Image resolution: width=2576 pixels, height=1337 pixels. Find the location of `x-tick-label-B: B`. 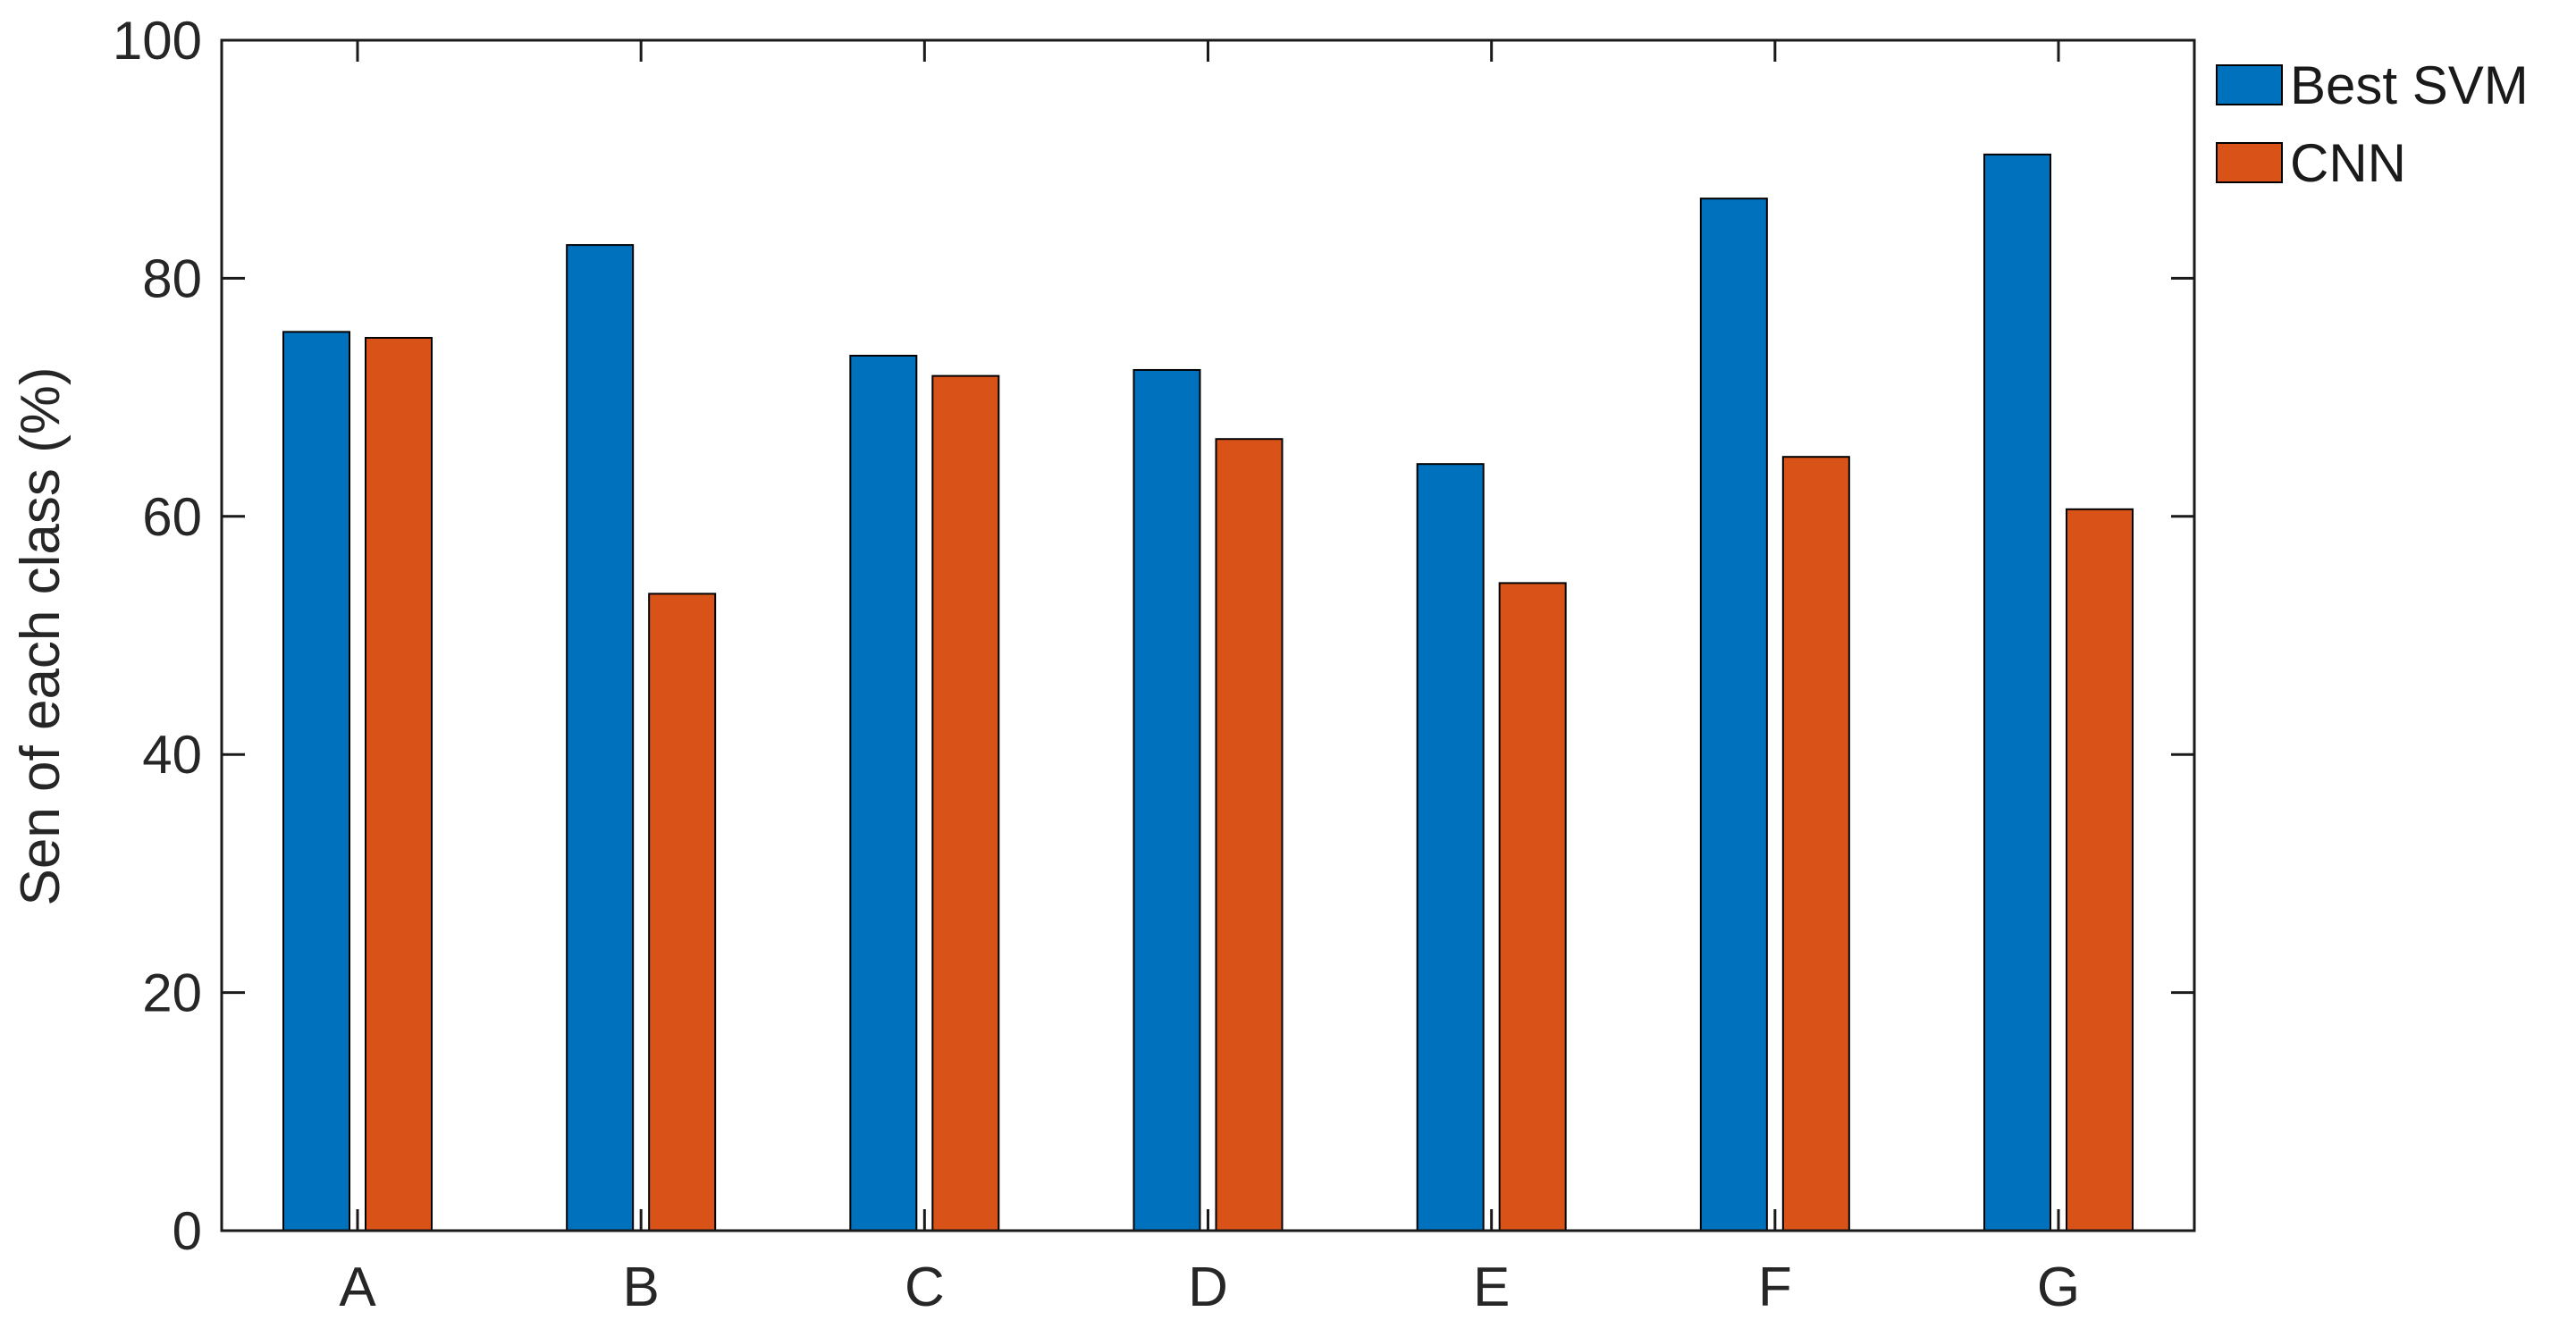

x-tick-label-B: B is located at coordinates (641, 1287).